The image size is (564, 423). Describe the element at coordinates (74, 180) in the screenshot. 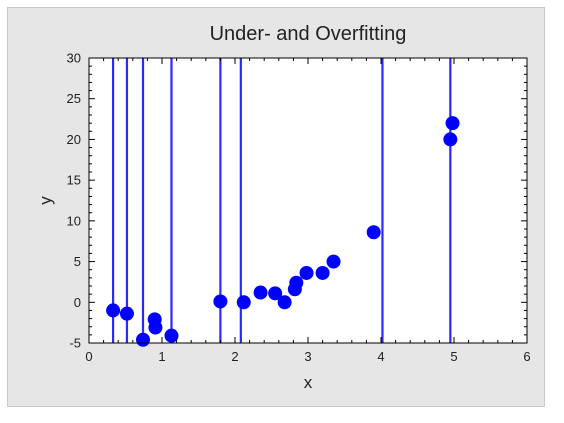

I see `y-tick-label: 15` at that location.